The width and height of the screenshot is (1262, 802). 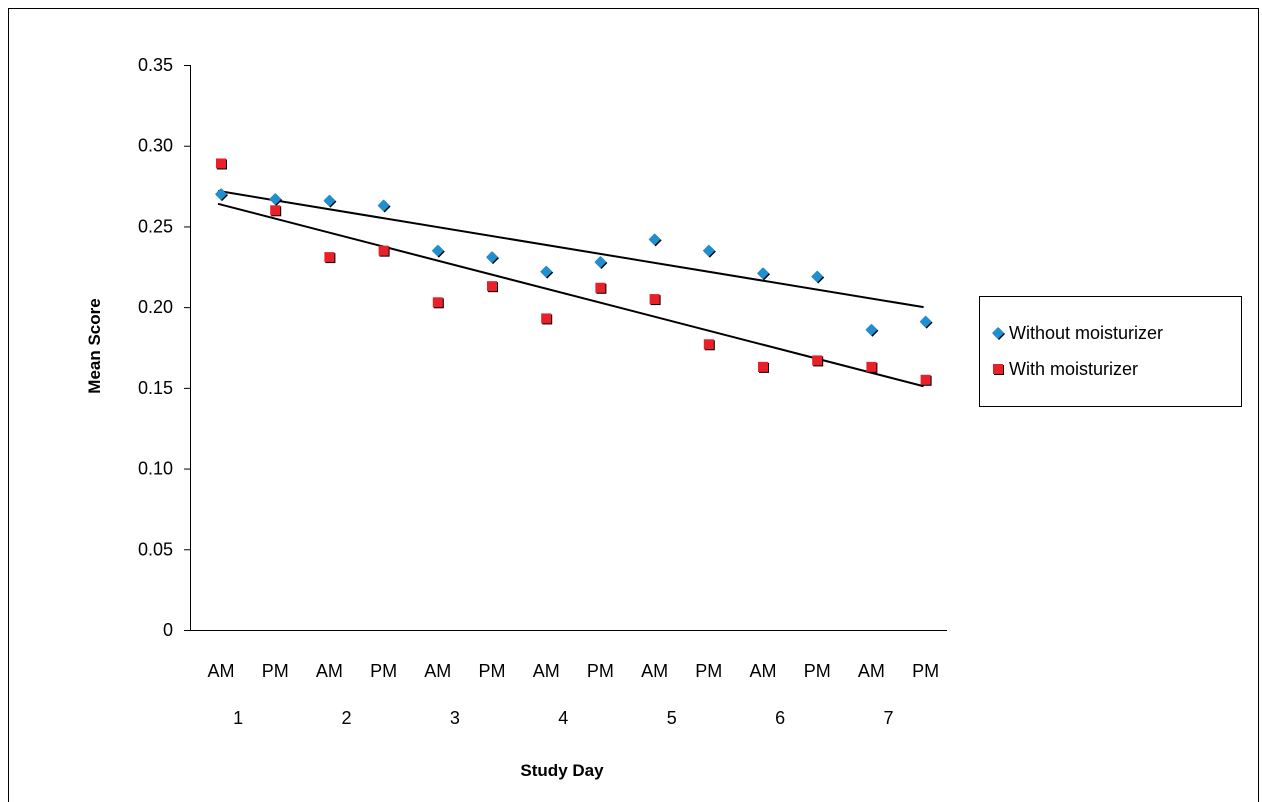 I want to click on y-tick-label: 0, so click(x=168, y=630).